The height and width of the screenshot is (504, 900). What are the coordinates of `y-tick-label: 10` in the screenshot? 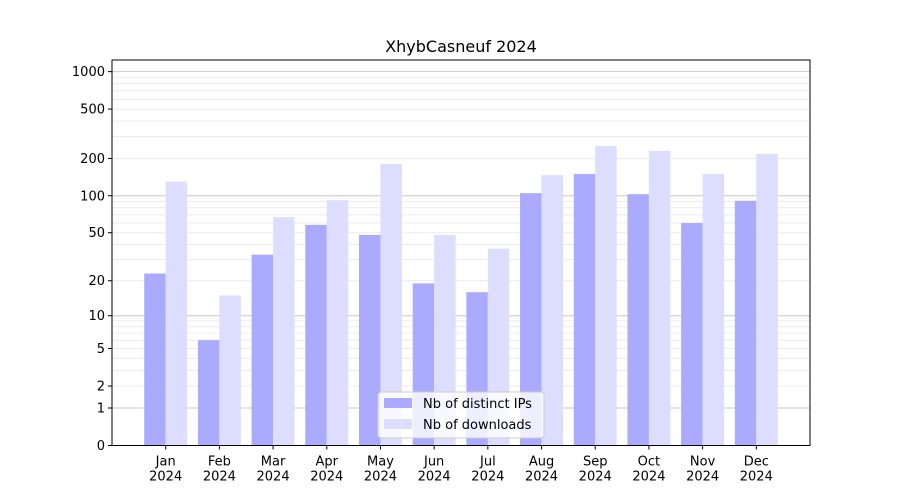 It's located at (96, 316).